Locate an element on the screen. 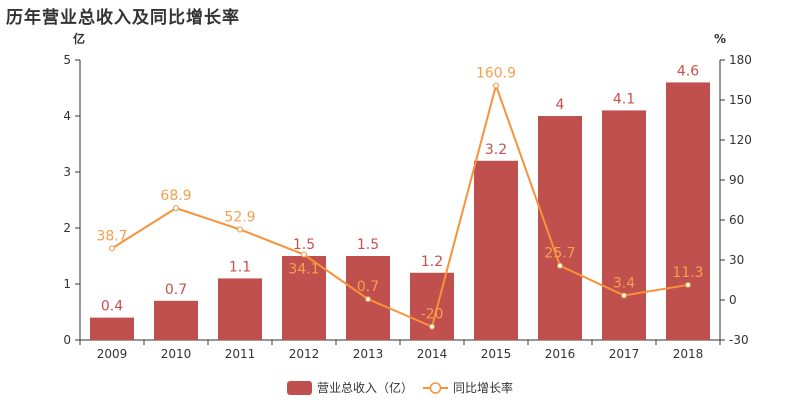 The image size is (800, 400). line-data-label: 0.7 is located at coordinates (368, 287).